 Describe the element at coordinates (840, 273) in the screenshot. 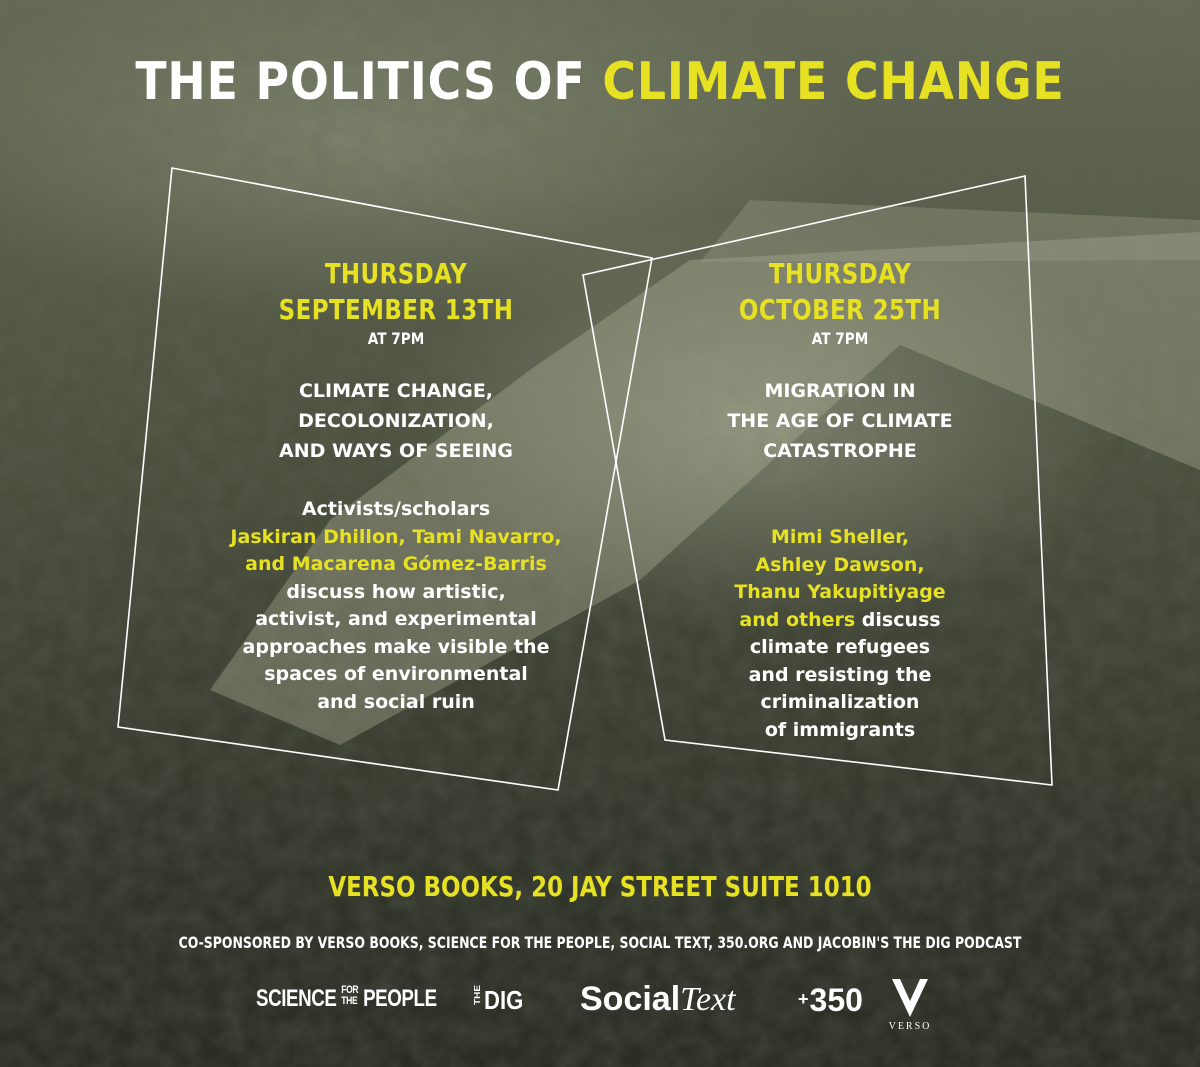

I see `event-2-day: THURSDAY` at that location.